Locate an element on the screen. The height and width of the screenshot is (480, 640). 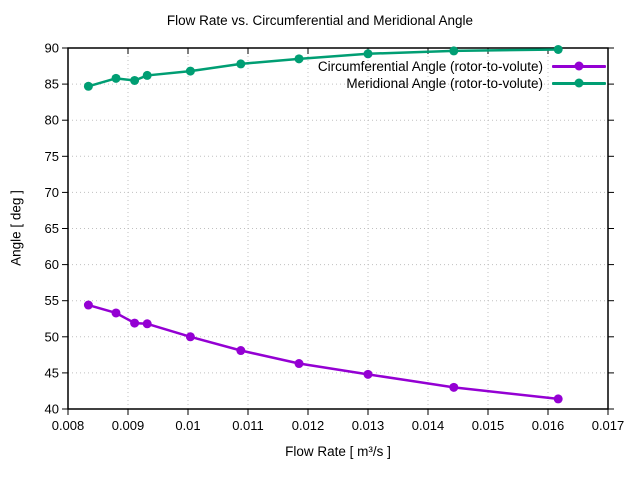
legend-label-circumferential-angle: Circumferential Angle (rotor-to-volute) is located at coordinates (430, 66).